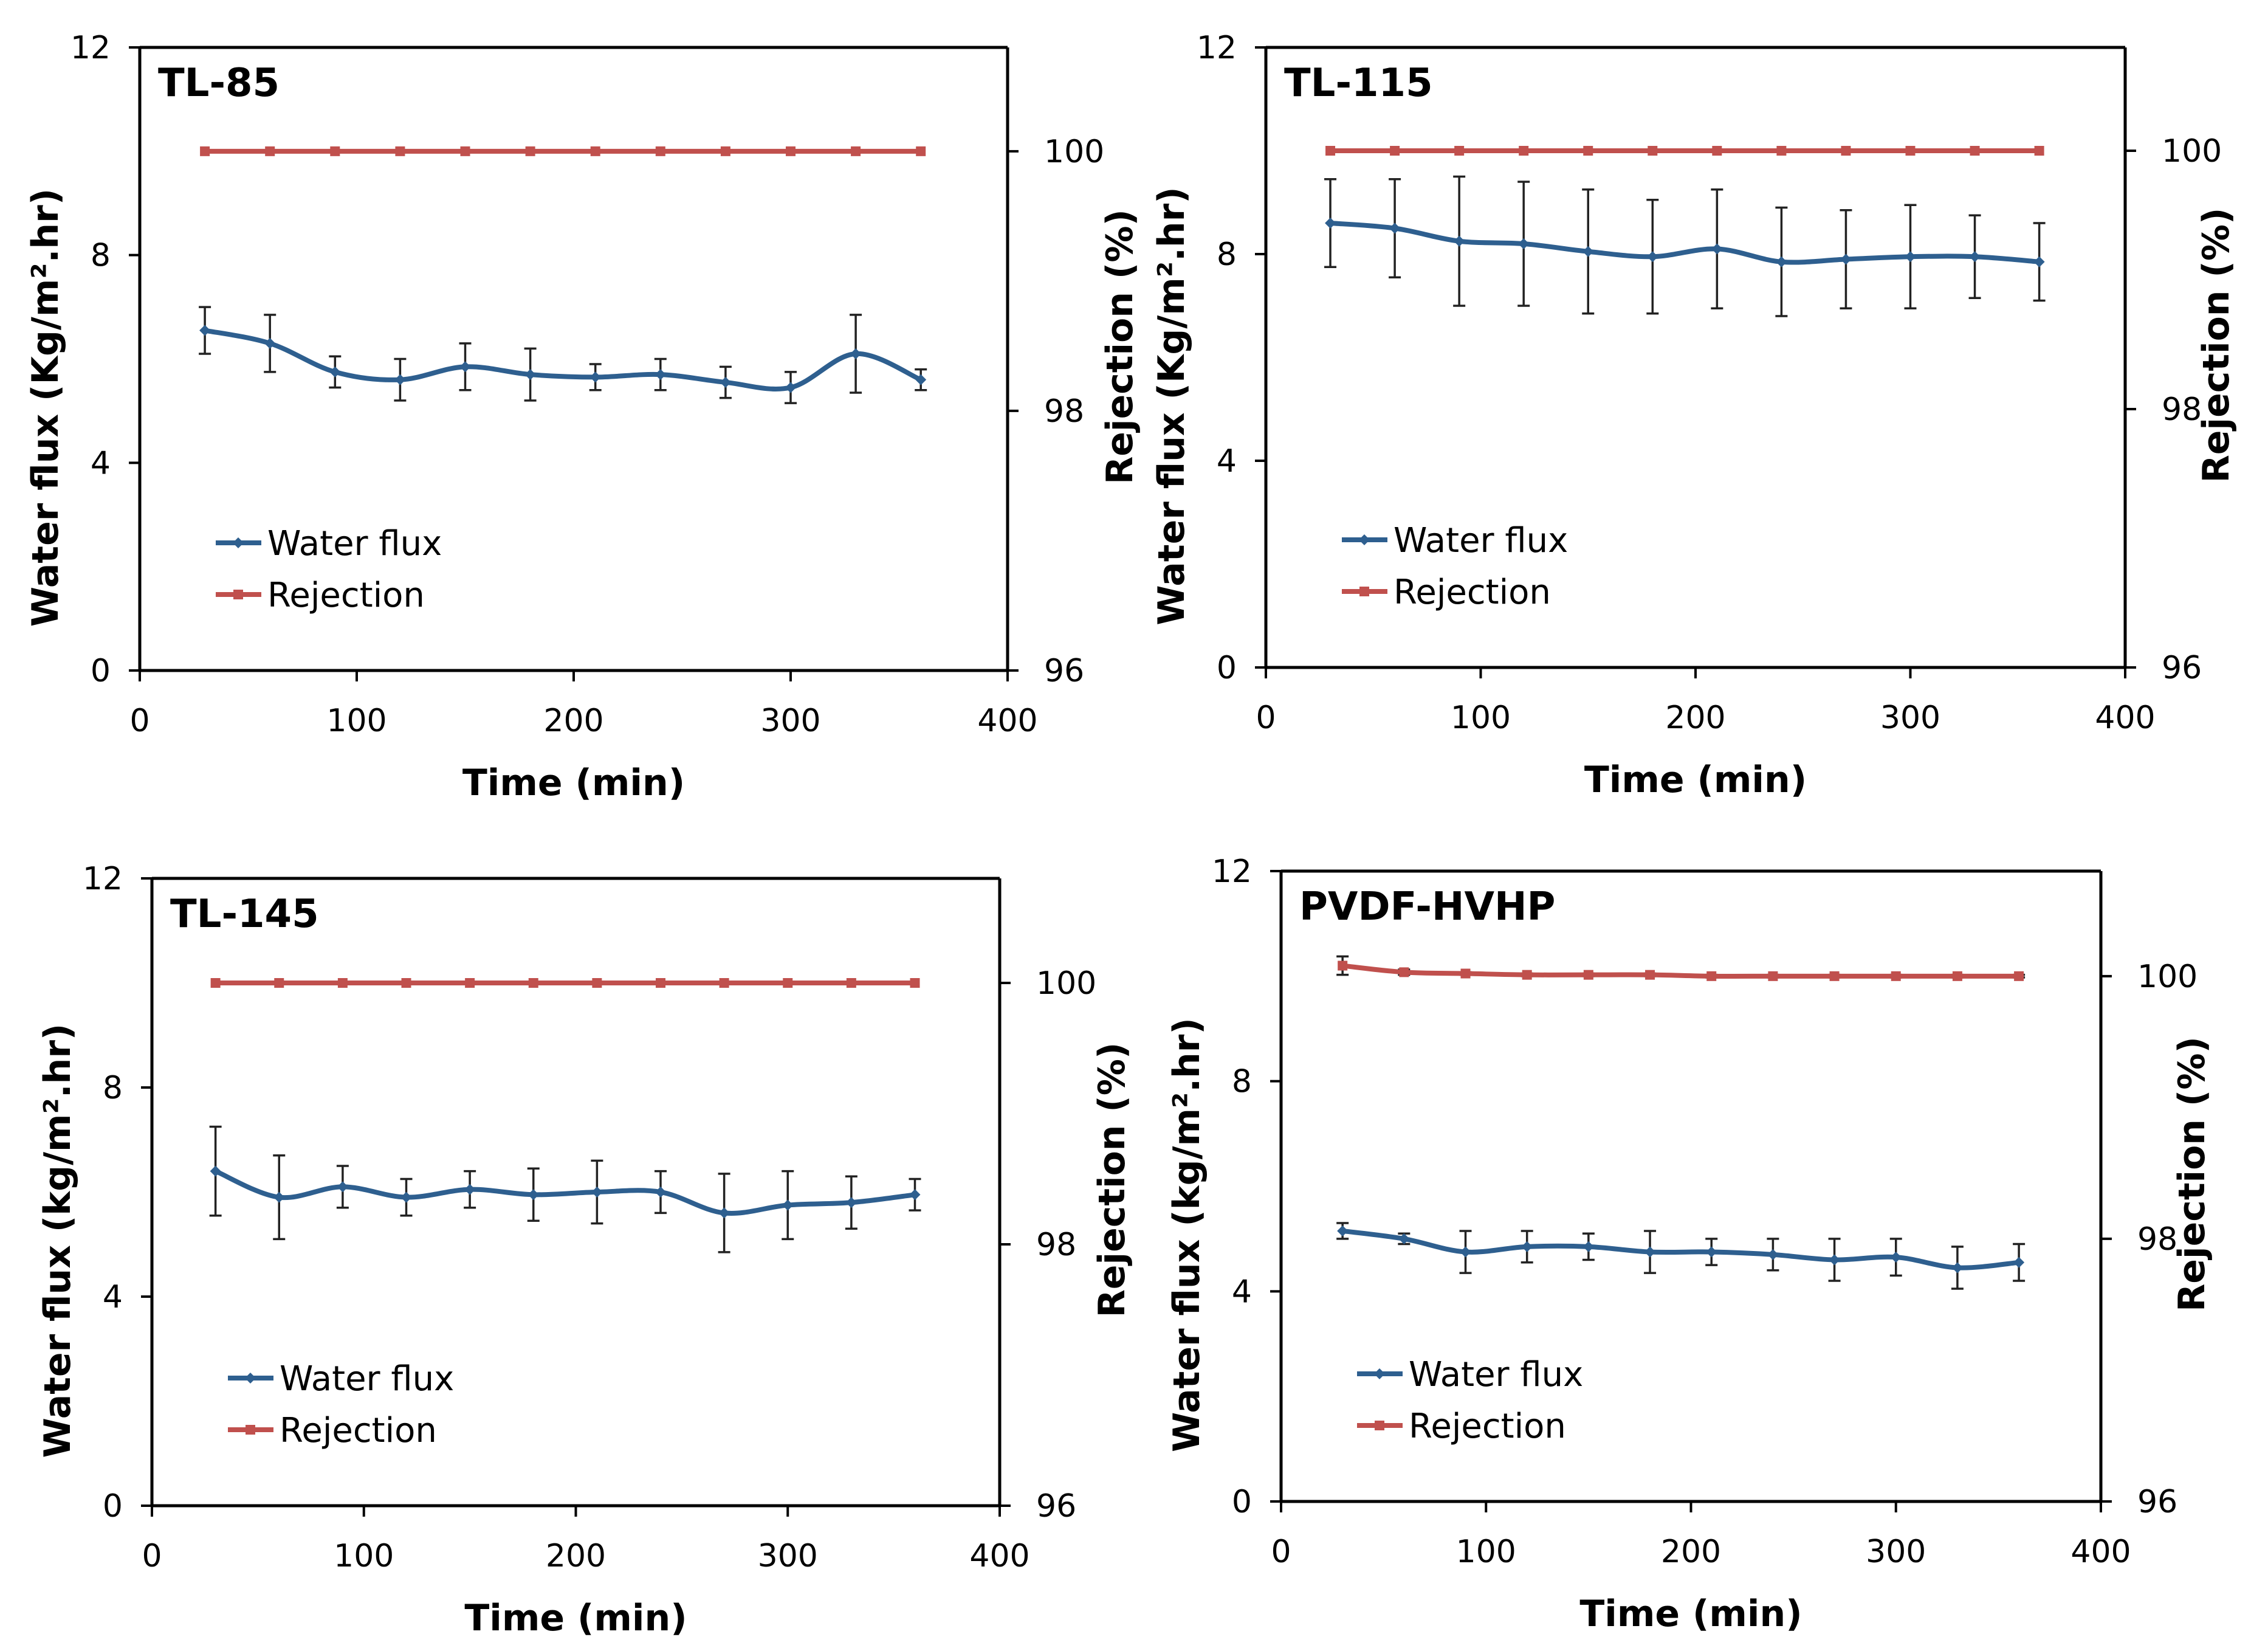  I want to click on panel-title: TL-145, so click(245, 914).